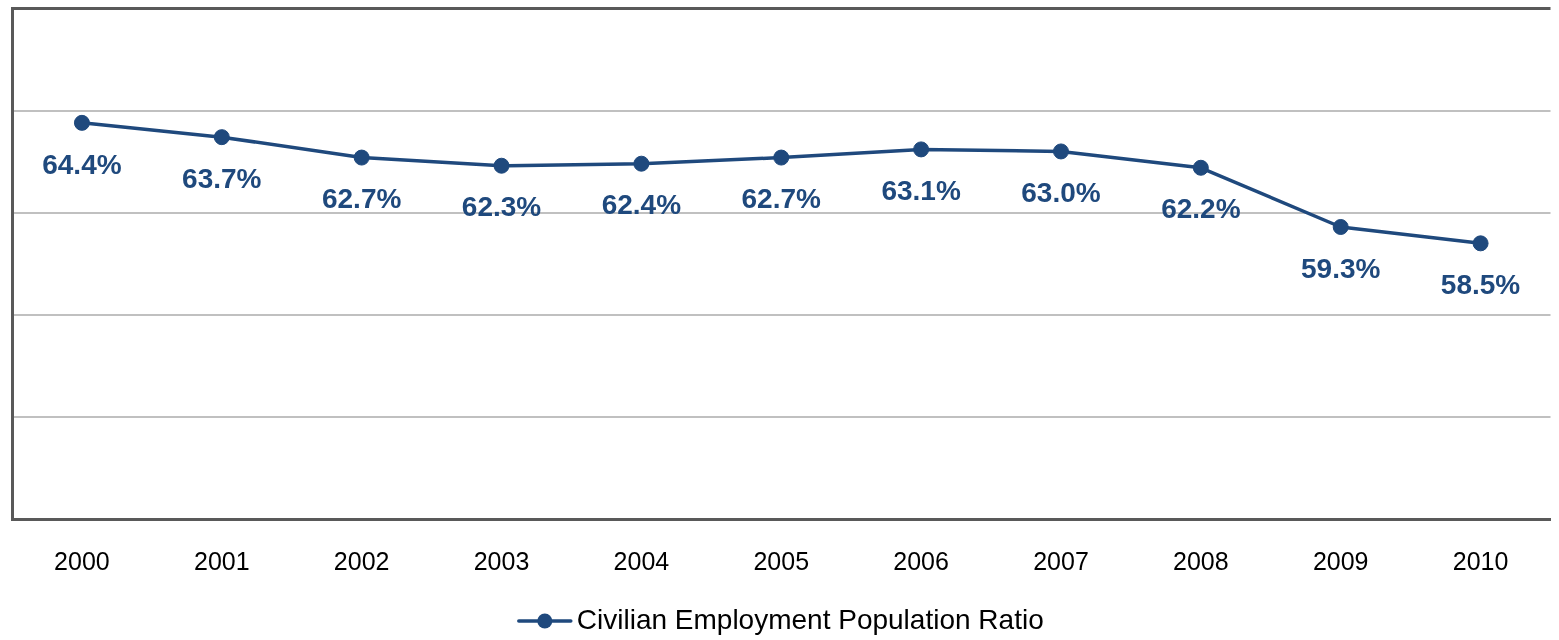 This screenshot has height=640, width=1559. I want to click on data-label: 62.2%, so click(1201, 209).